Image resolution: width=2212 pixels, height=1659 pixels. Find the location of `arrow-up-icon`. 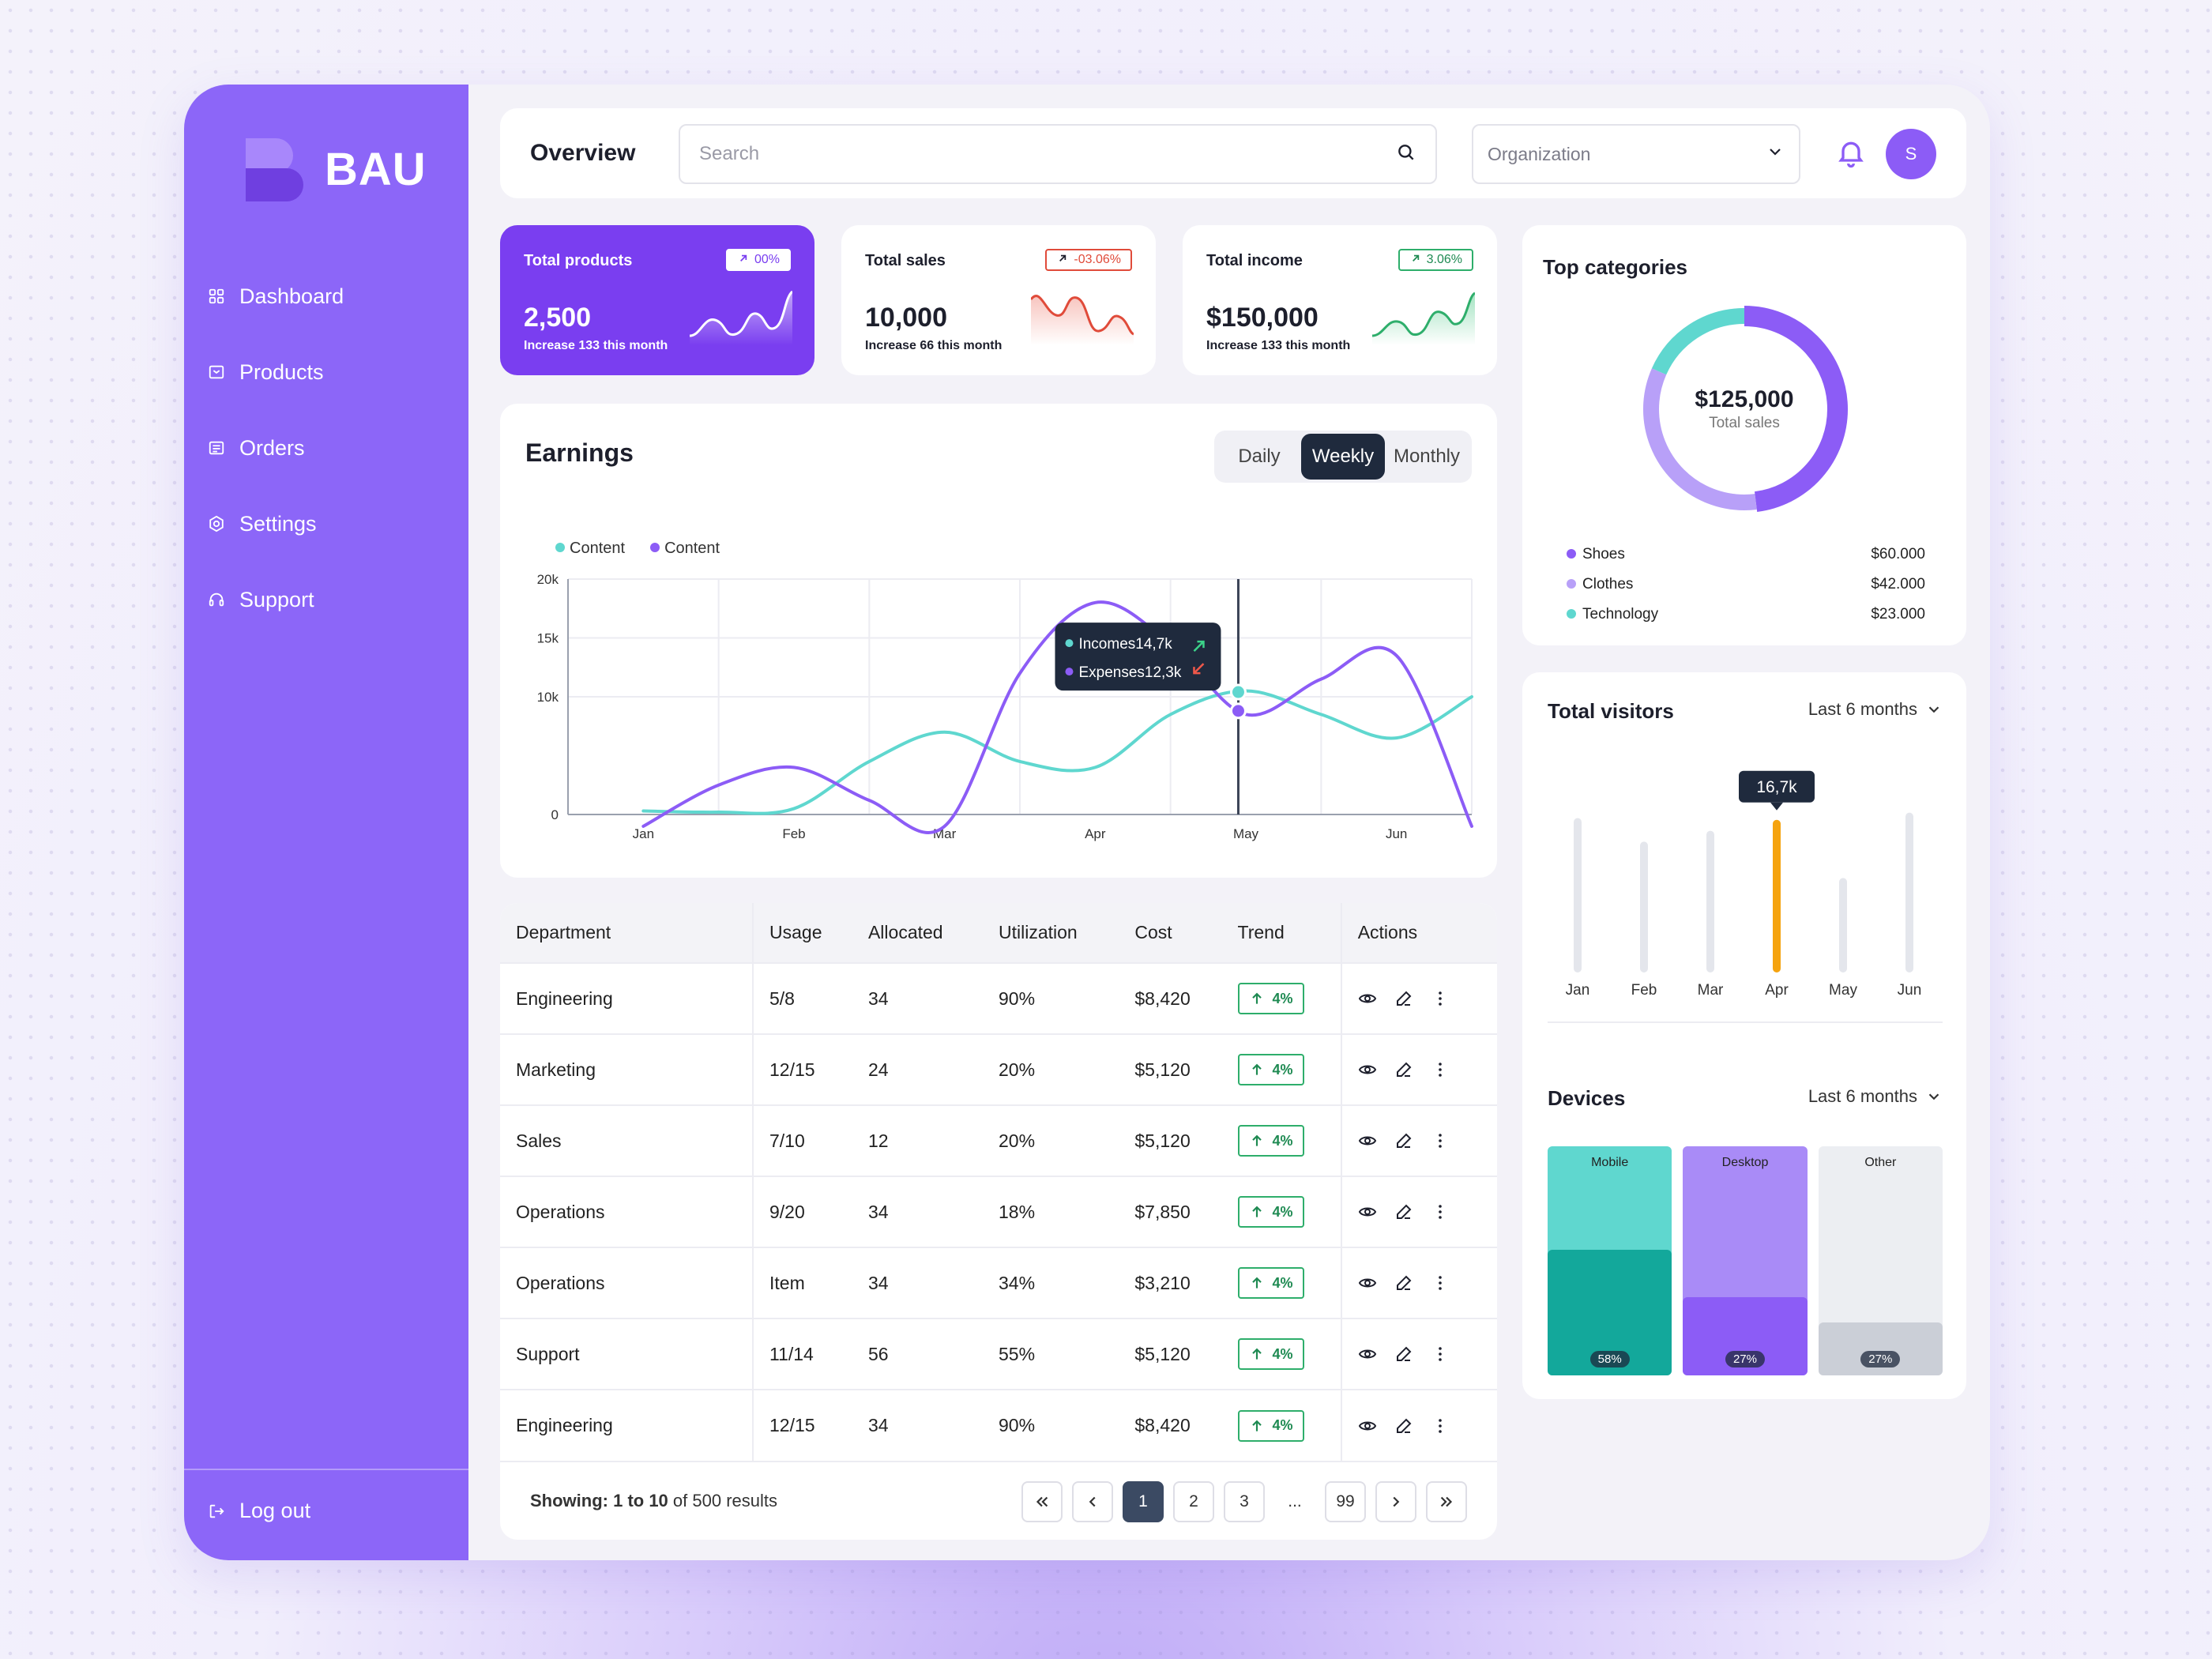

arrow-up-icon is located at coordinates (1257, 1426).